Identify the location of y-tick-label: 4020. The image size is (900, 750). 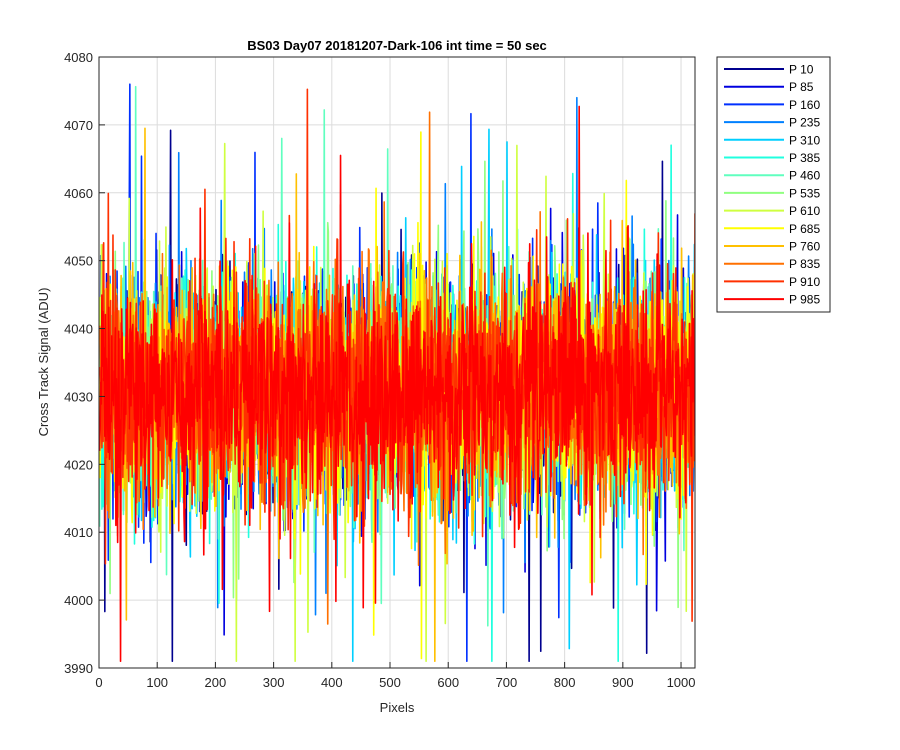
(78, 464).